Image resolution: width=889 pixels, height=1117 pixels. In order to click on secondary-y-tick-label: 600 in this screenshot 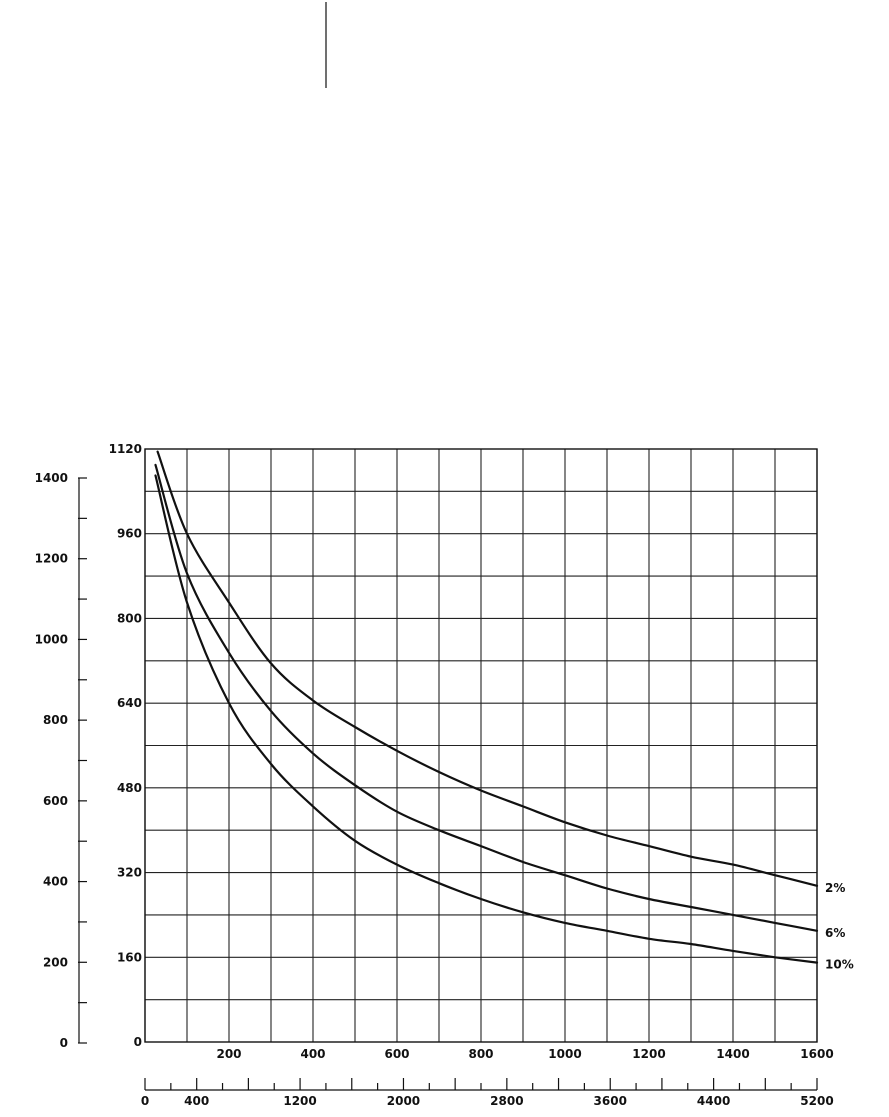, I will do `click(55, 801)`.